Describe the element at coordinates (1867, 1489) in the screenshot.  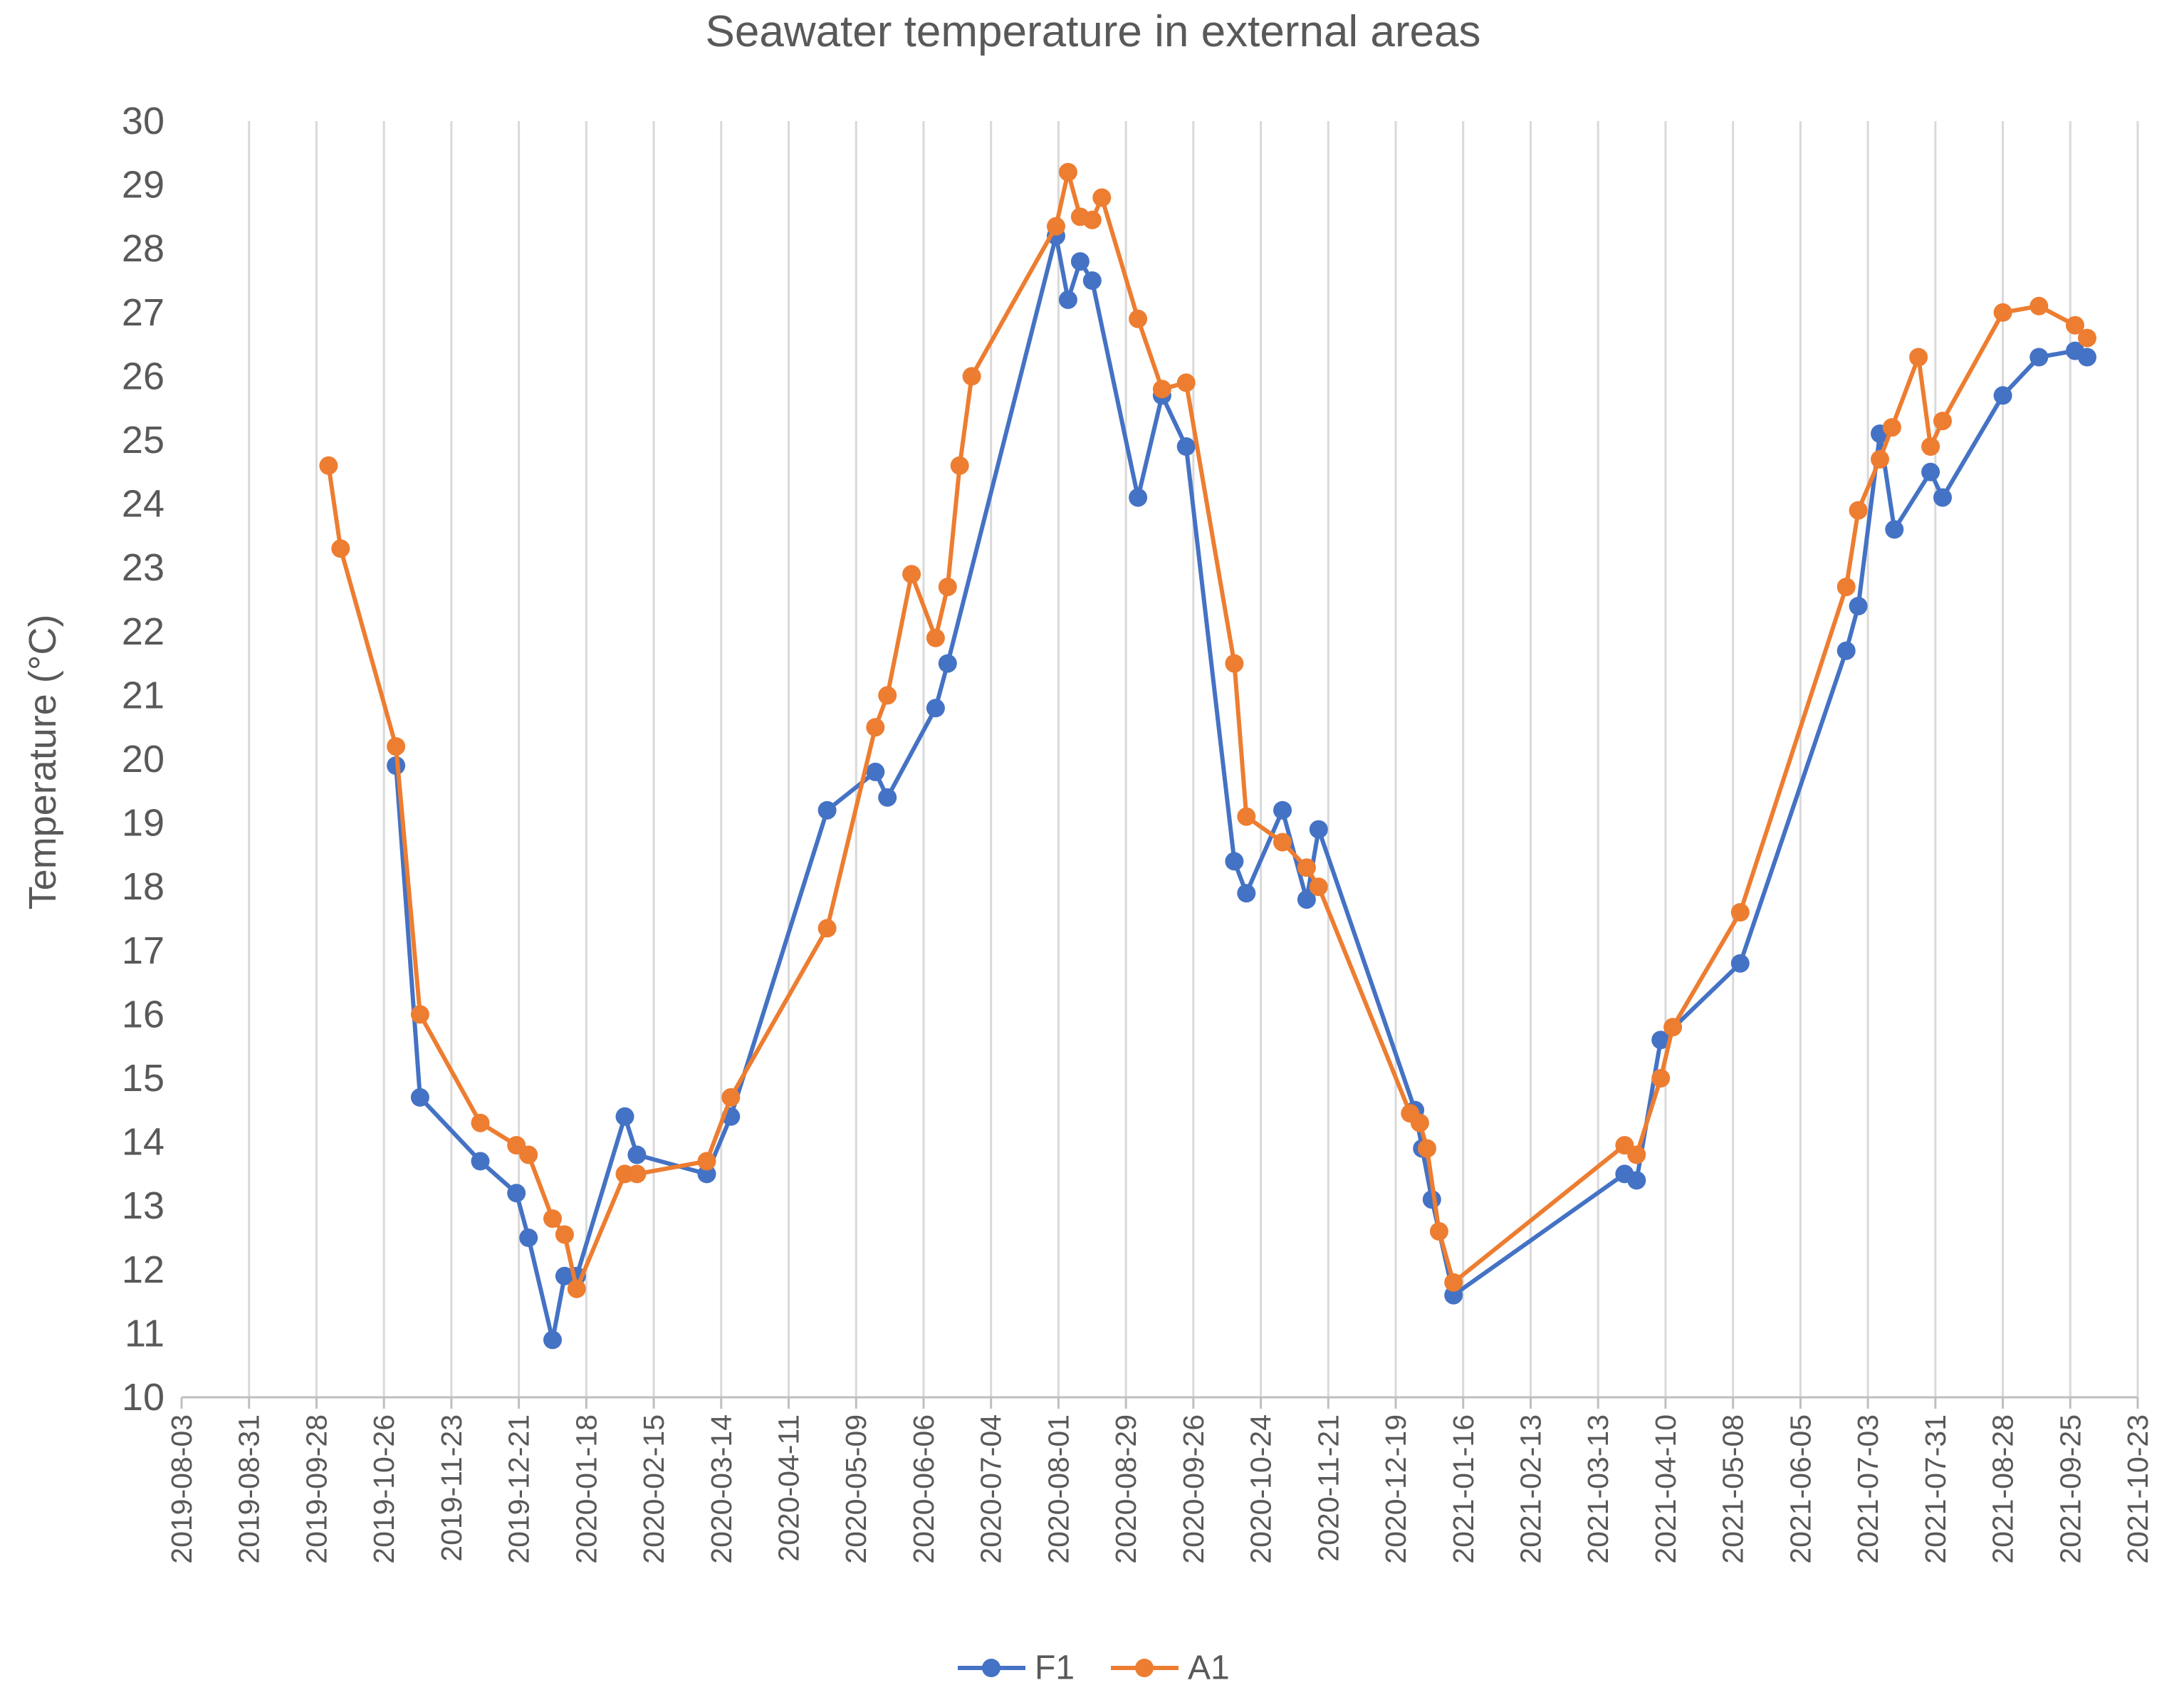
I see `x-tick-label: 2021-07-03` at that location.